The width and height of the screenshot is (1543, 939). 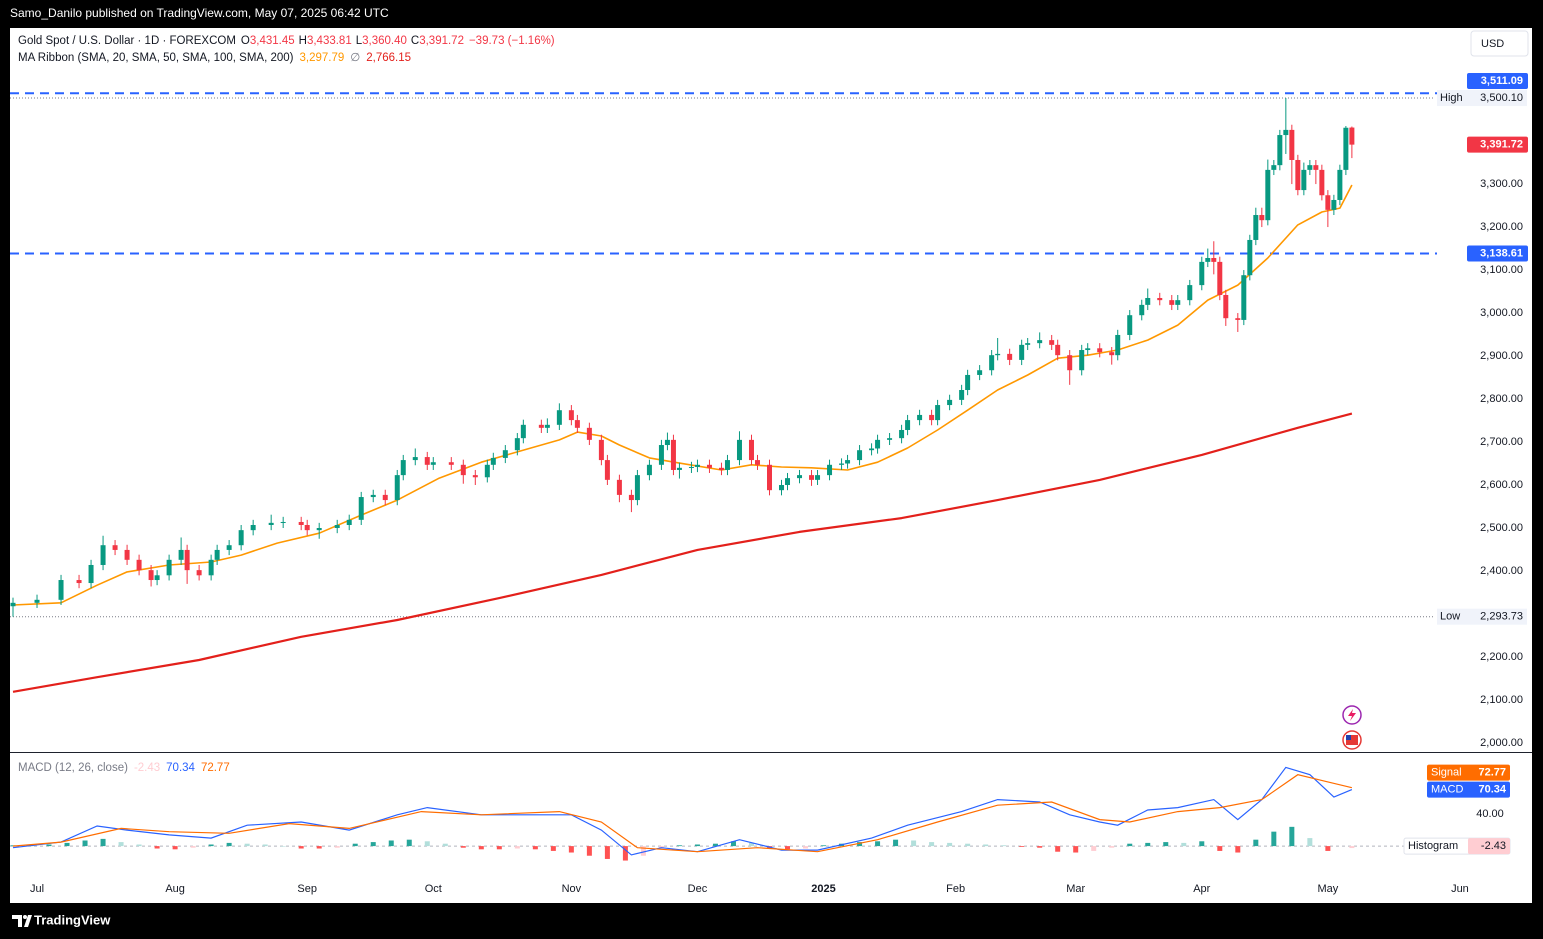 What do you see at coordinates (147, 768) in the screenshot?
I see `histogram-value: -2.43` at bounding box center [147, 768].